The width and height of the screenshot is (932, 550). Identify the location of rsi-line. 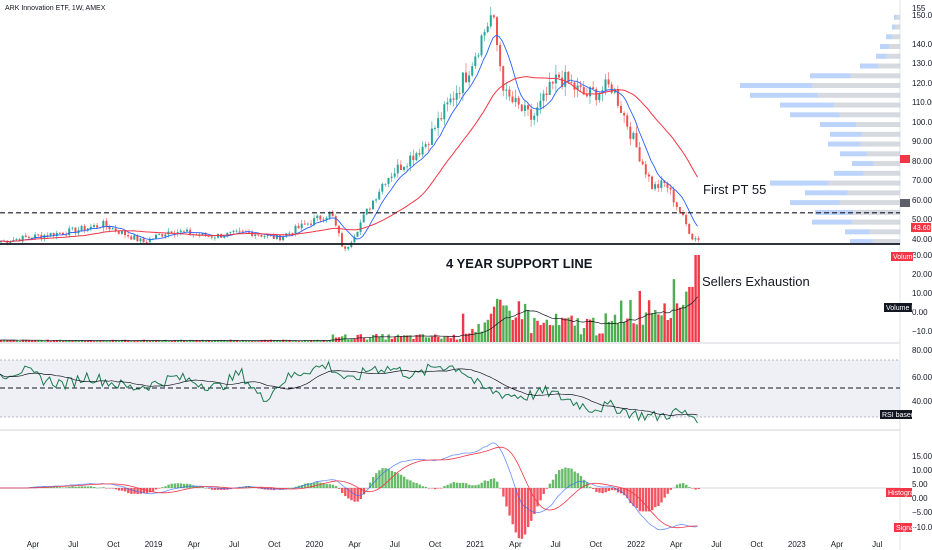
(349, 392).